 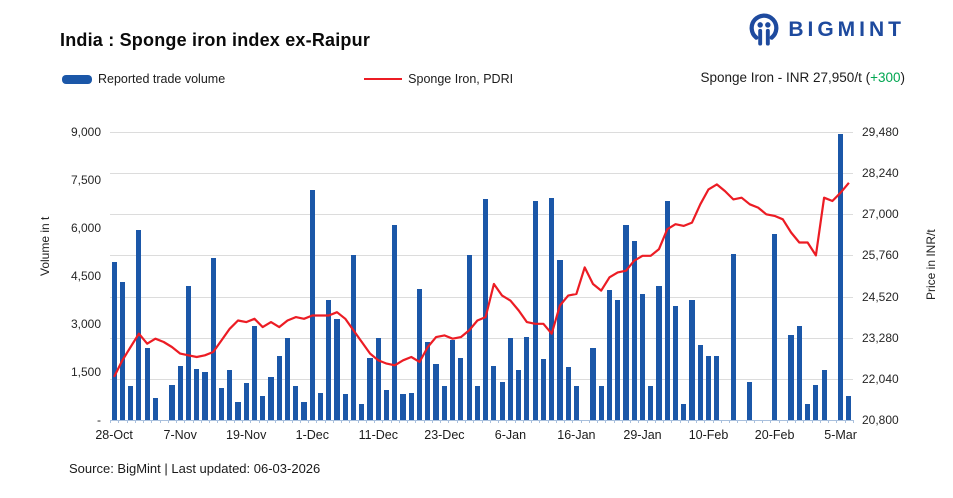 What do you see at coordinates (764, 30) in the screenshot?
I see `bigmint-logo-icon` at bounding box center [764, 30].